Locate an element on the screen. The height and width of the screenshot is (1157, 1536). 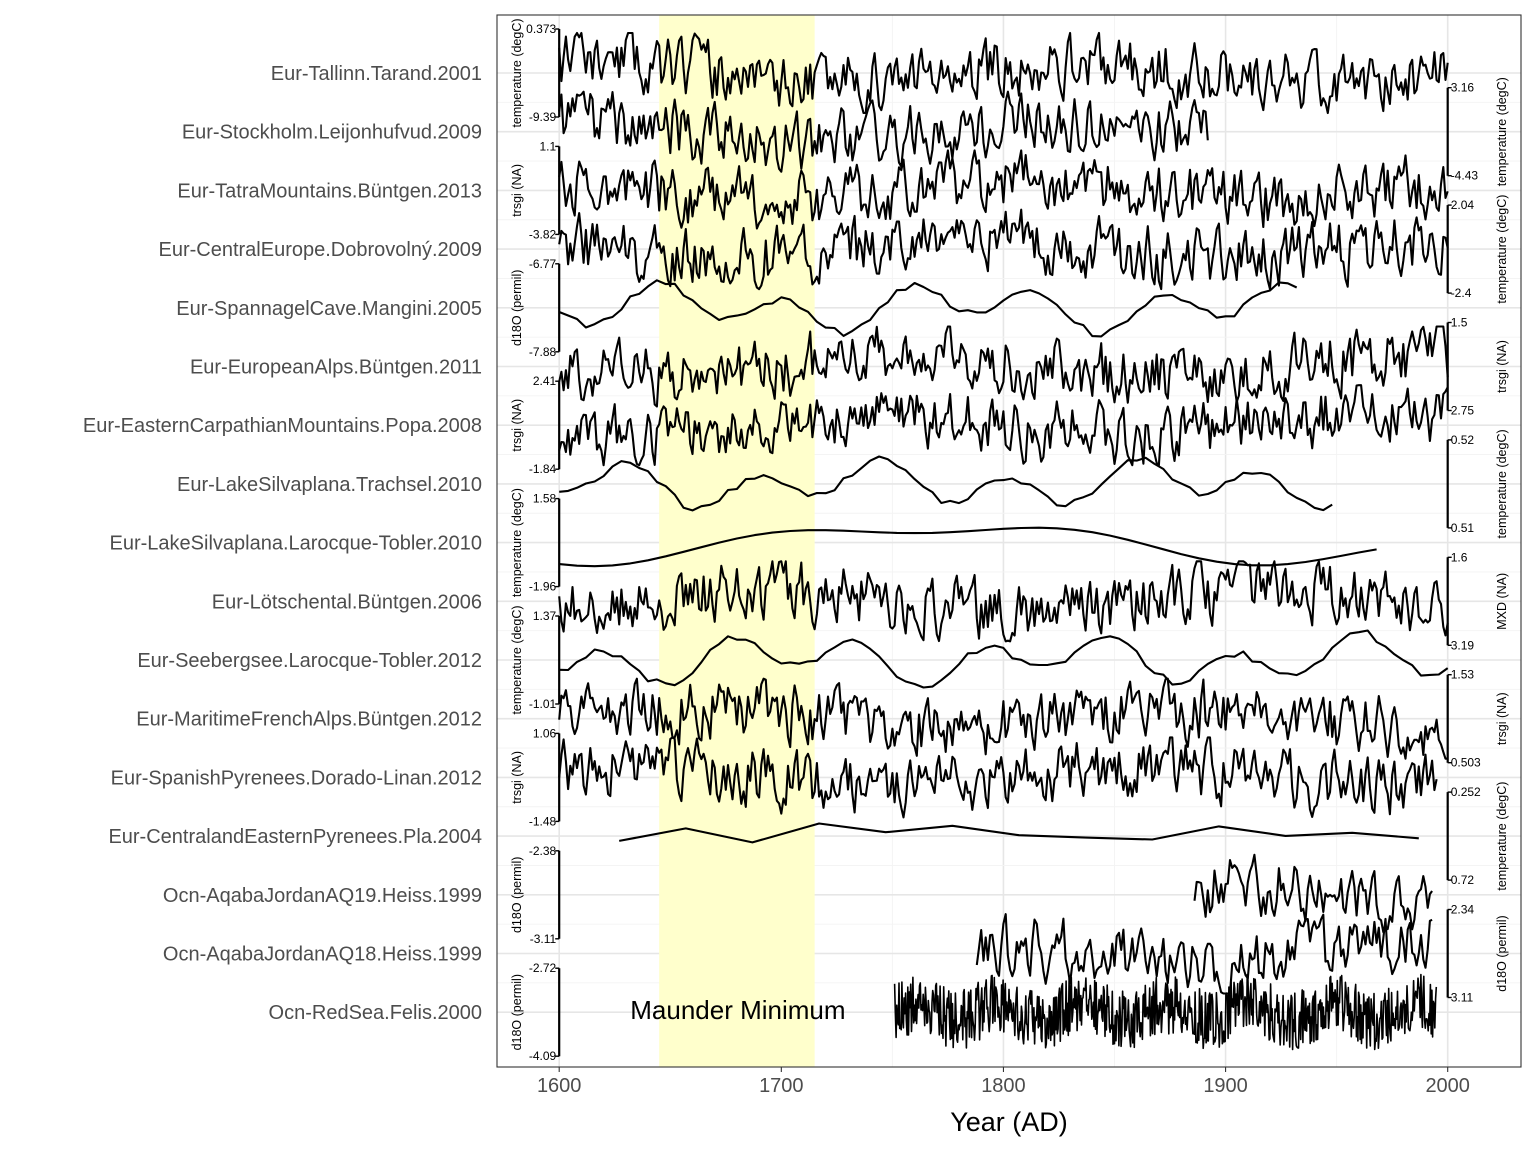
series-axis-tick-label: 0.52 is located at coordinates (1463, 440).